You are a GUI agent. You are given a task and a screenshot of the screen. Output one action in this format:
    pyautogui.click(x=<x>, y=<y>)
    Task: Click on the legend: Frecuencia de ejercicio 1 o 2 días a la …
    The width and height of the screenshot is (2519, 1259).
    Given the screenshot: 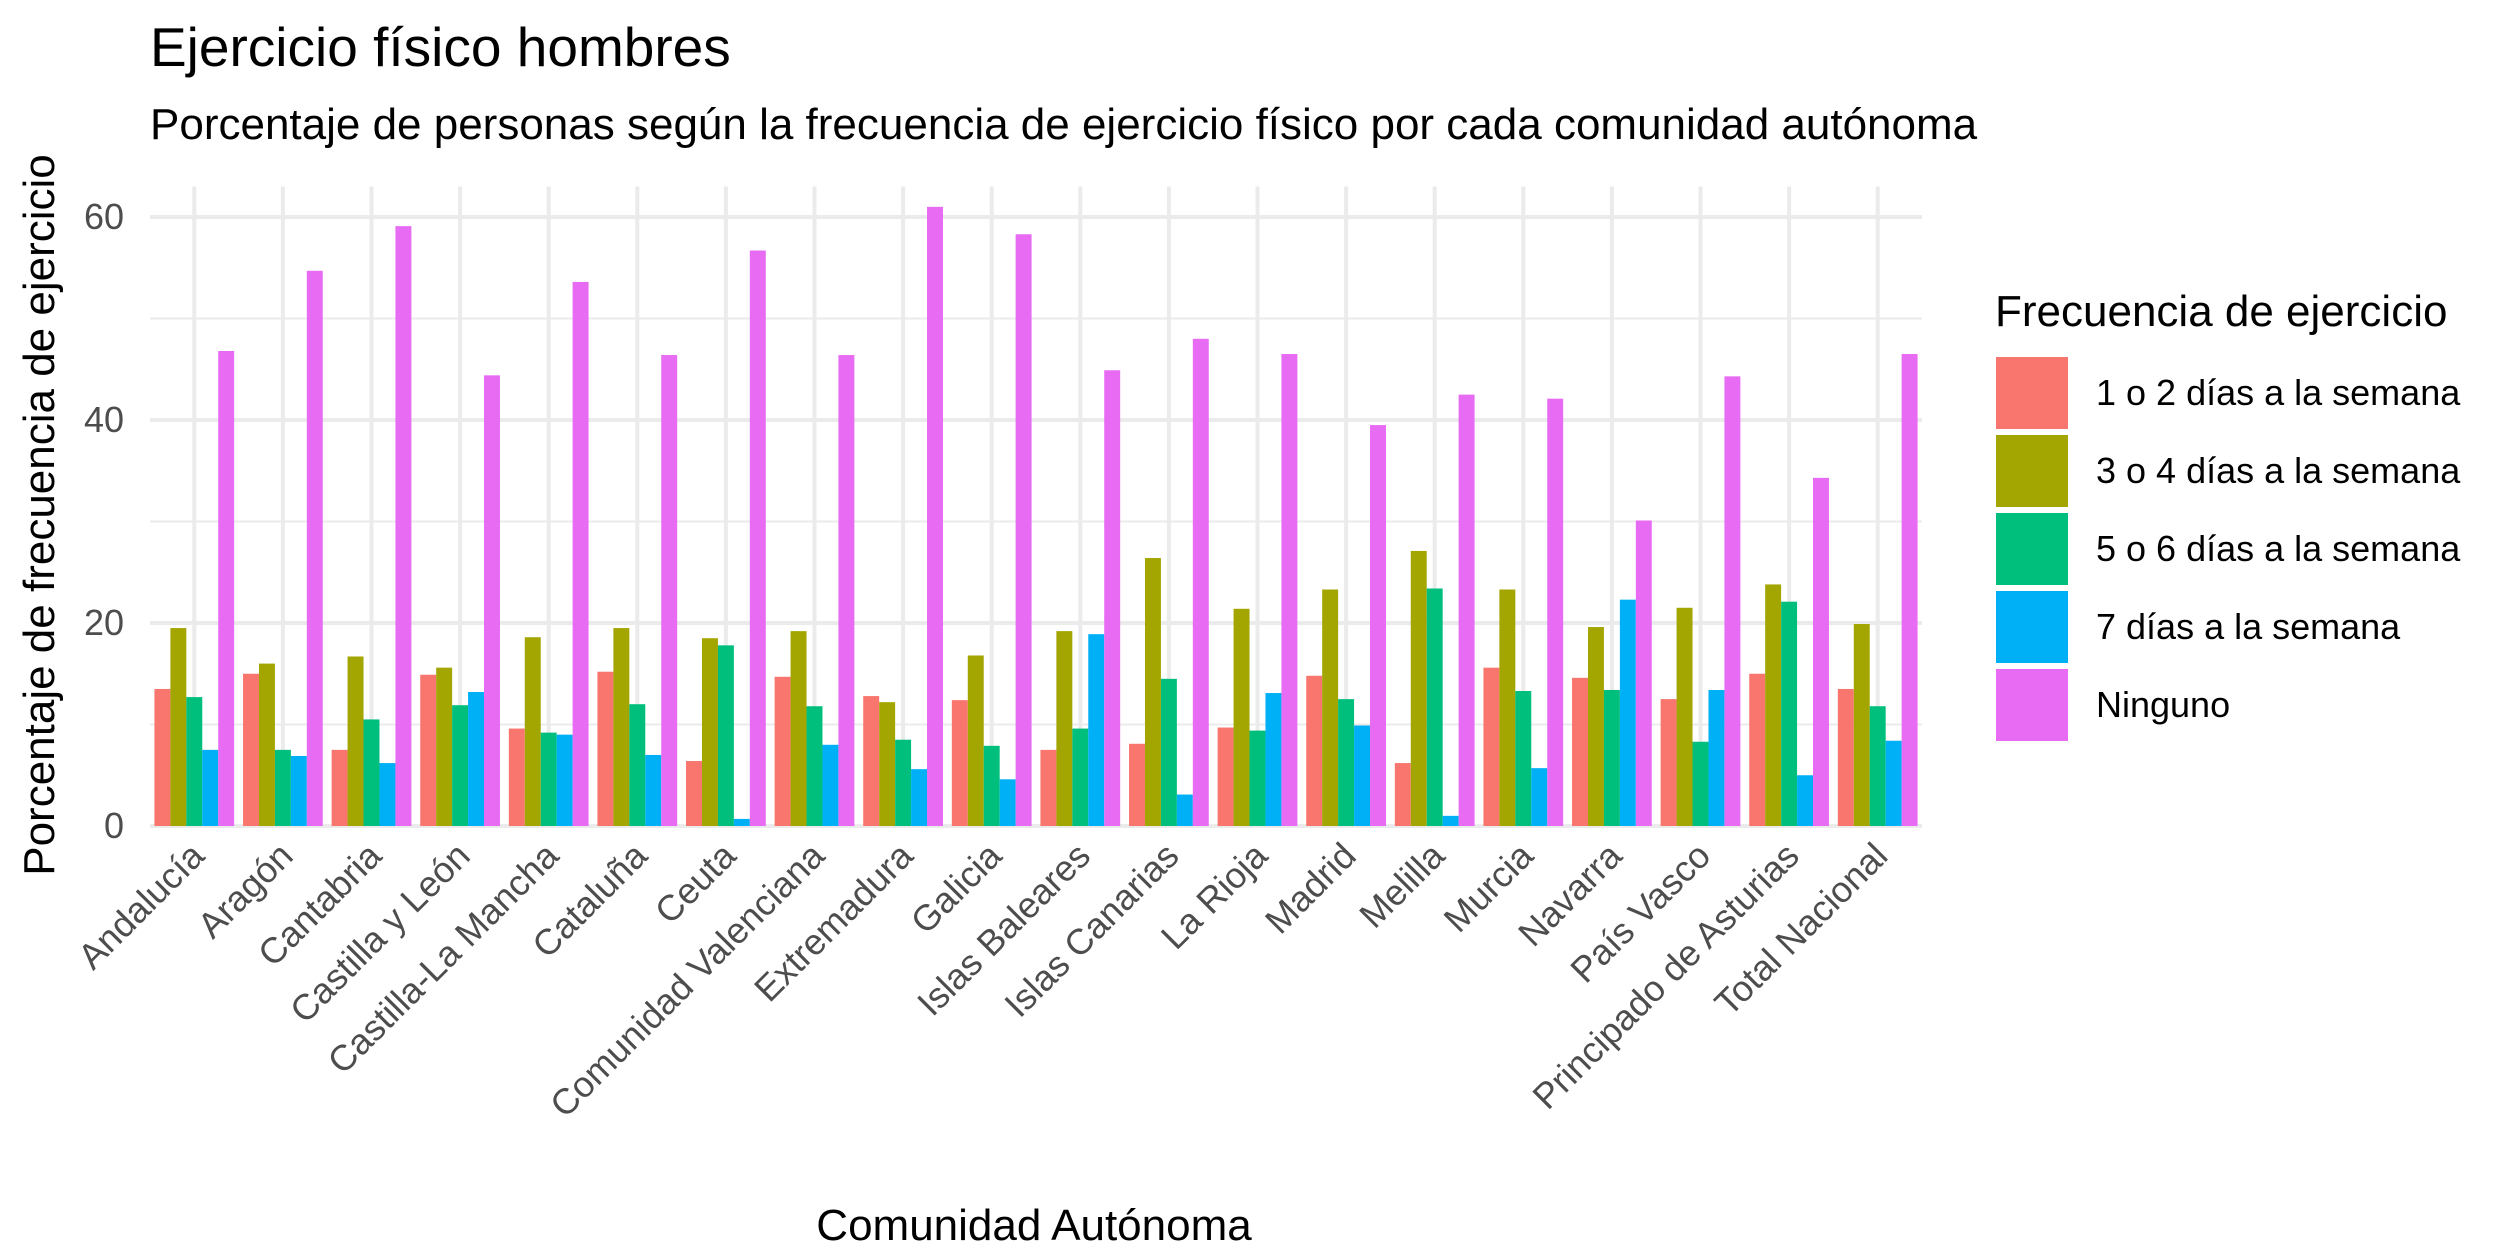 What is the action you would take?
    pyautogui.click(x=2228, y=514)
    